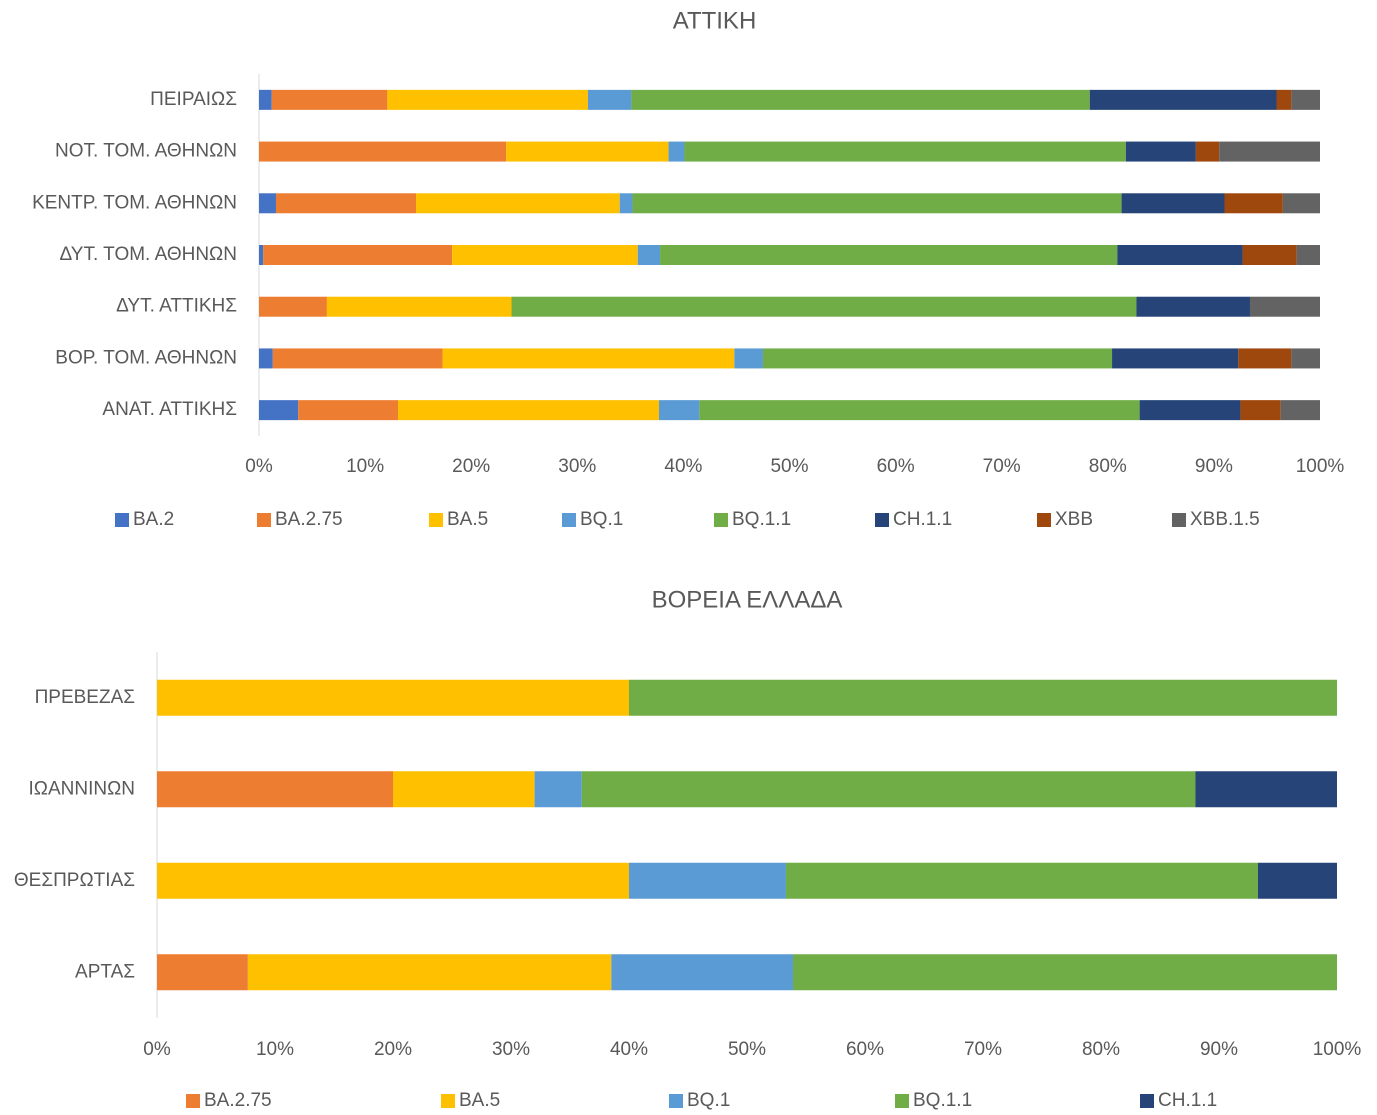 This screenshot has width=1377, height=1115. I want to click on legend-label: XBB, so click(1074, 519).